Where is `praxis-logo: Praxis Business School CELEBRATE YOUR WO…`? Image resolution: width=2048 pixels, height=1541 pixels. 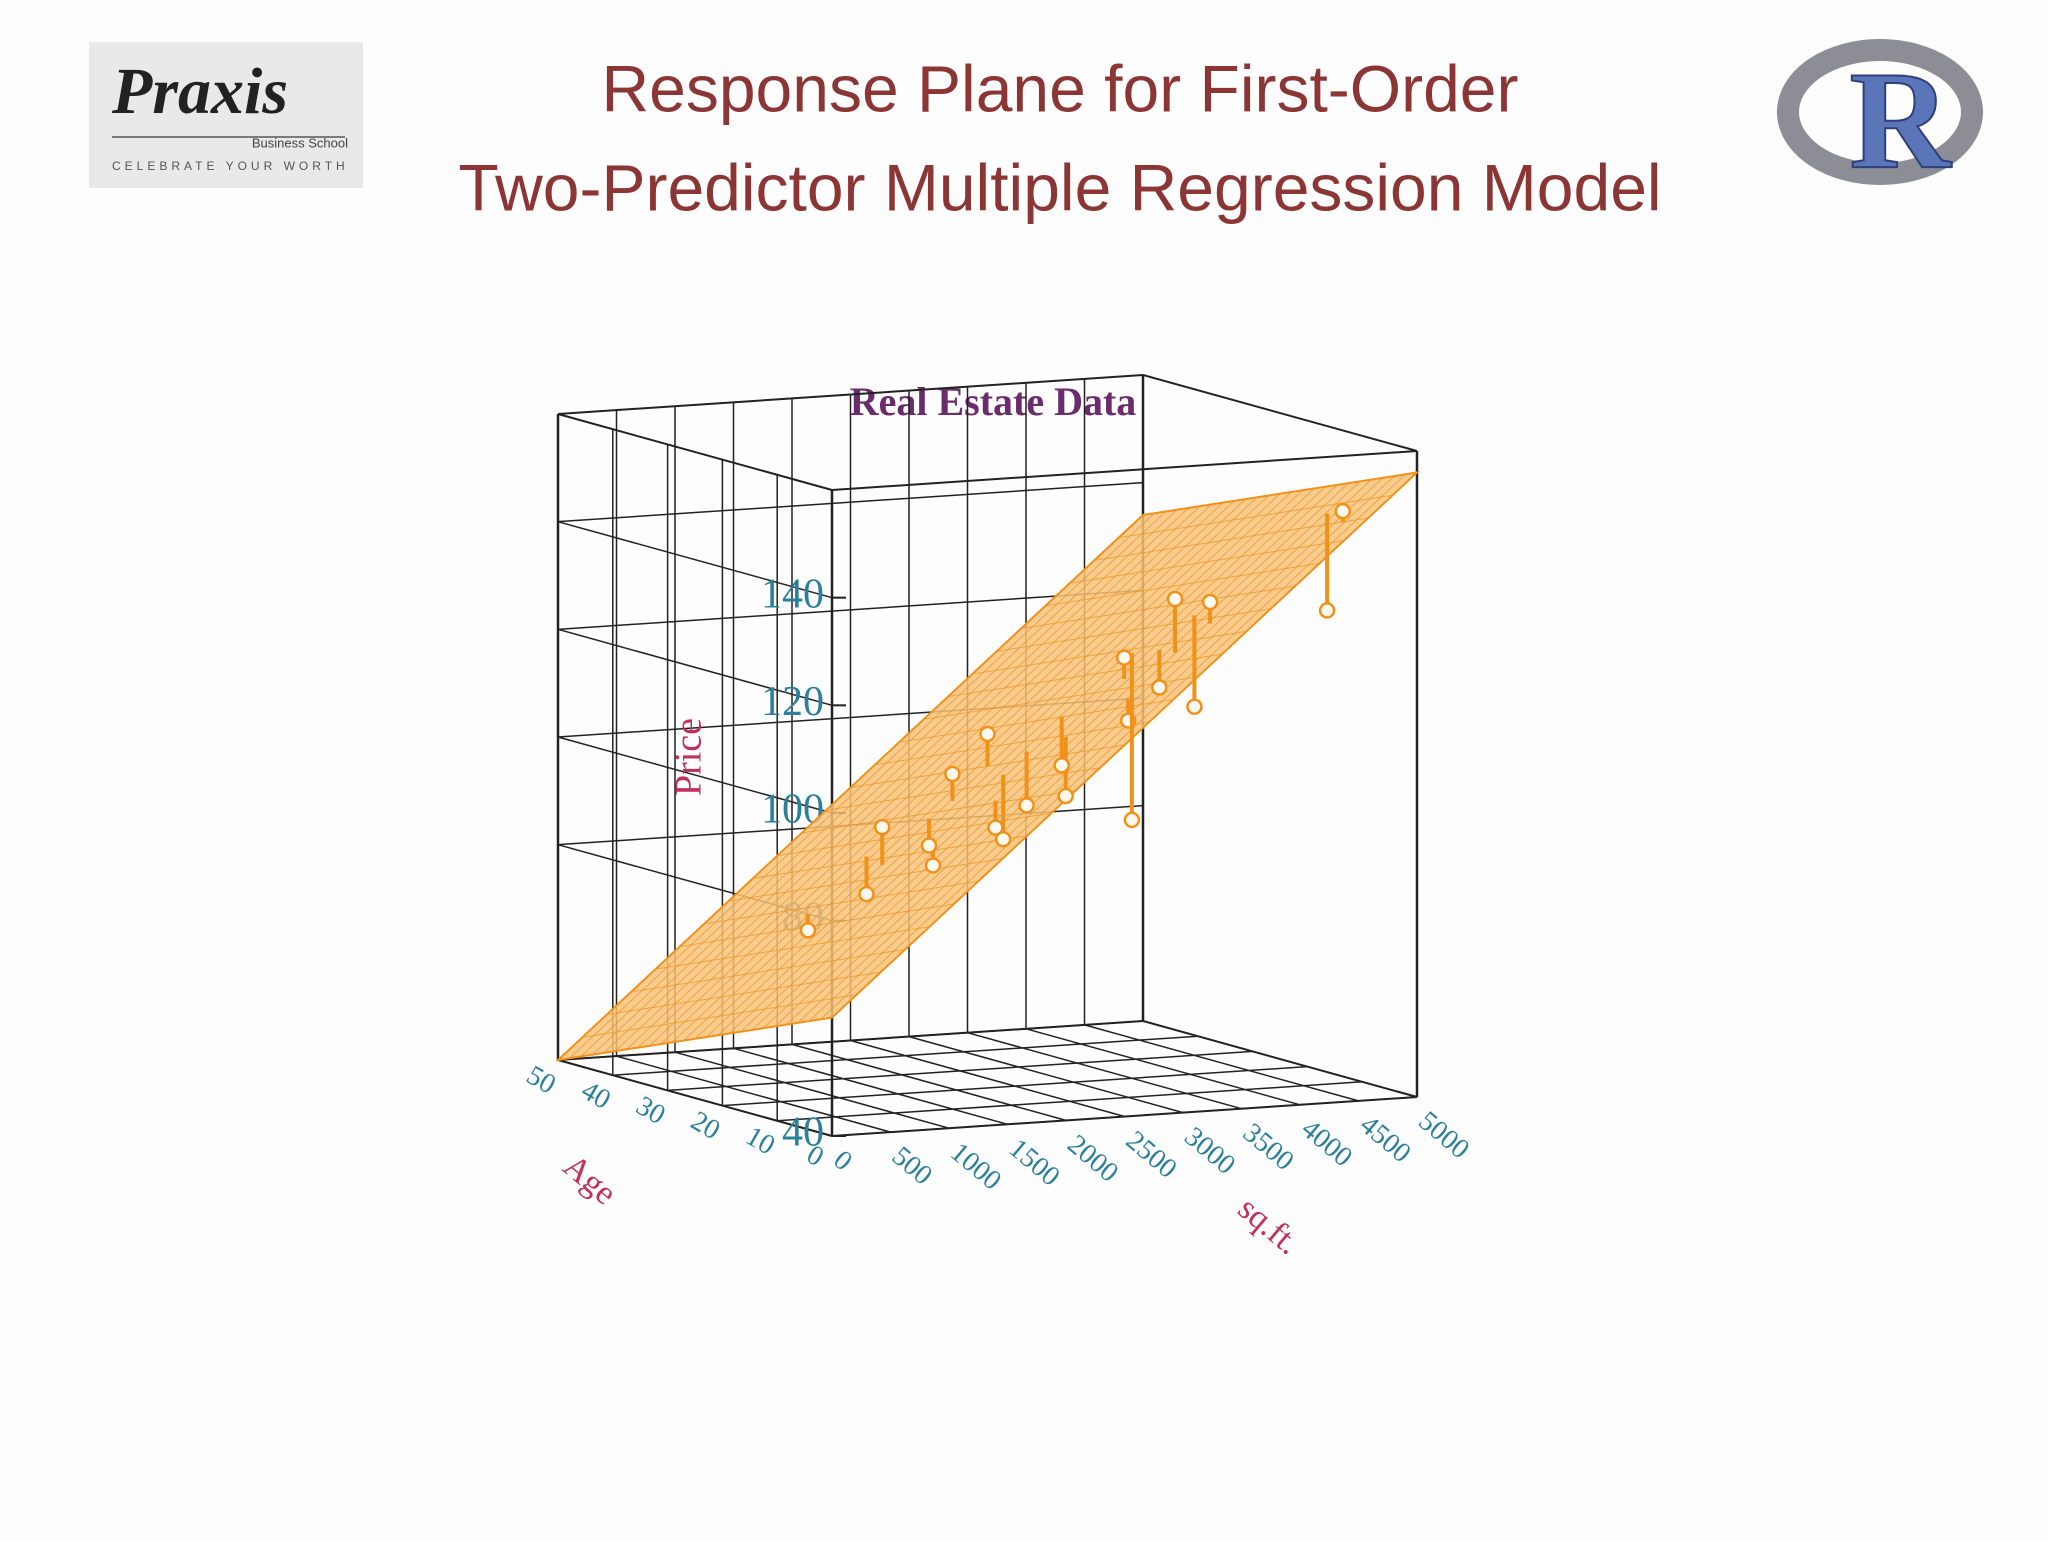 praxis-logo: Praxis Business School CELEBRATE YOUR WO… is located at coordinates (226, 115).